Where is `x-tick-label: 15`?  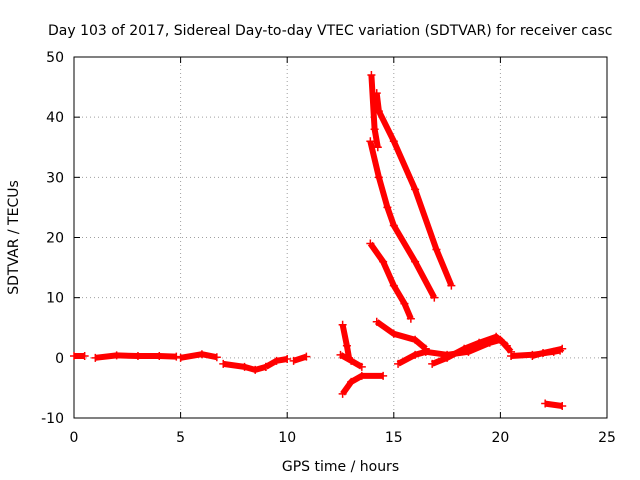 x-tick-label: 15 is located at coordinates (394, 438).